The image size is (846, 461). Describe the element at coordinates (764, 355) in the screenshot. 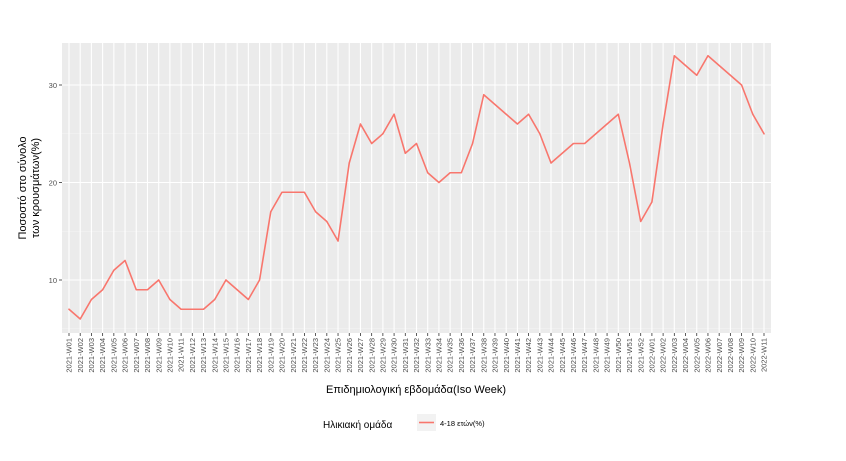

I see `x-tick-label: 2022-W11` at that location.